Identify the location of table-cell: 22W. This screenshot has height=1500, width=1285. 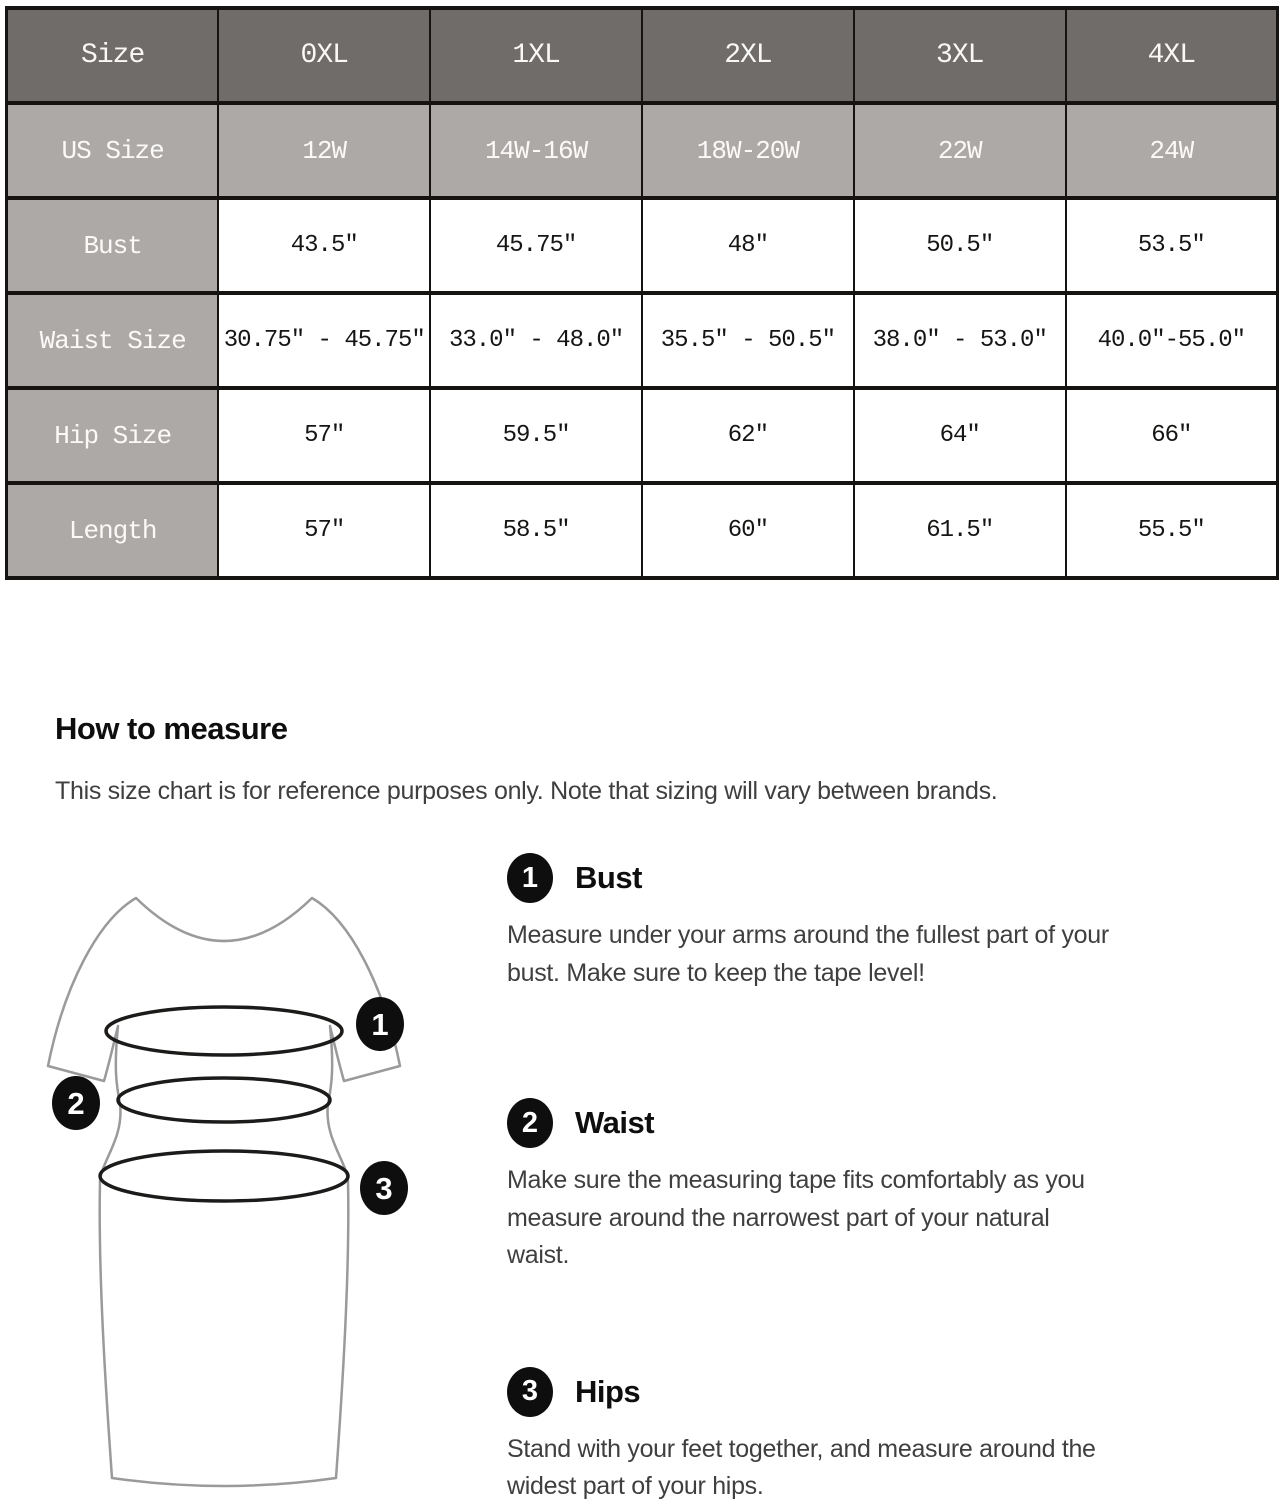
(959, 150).